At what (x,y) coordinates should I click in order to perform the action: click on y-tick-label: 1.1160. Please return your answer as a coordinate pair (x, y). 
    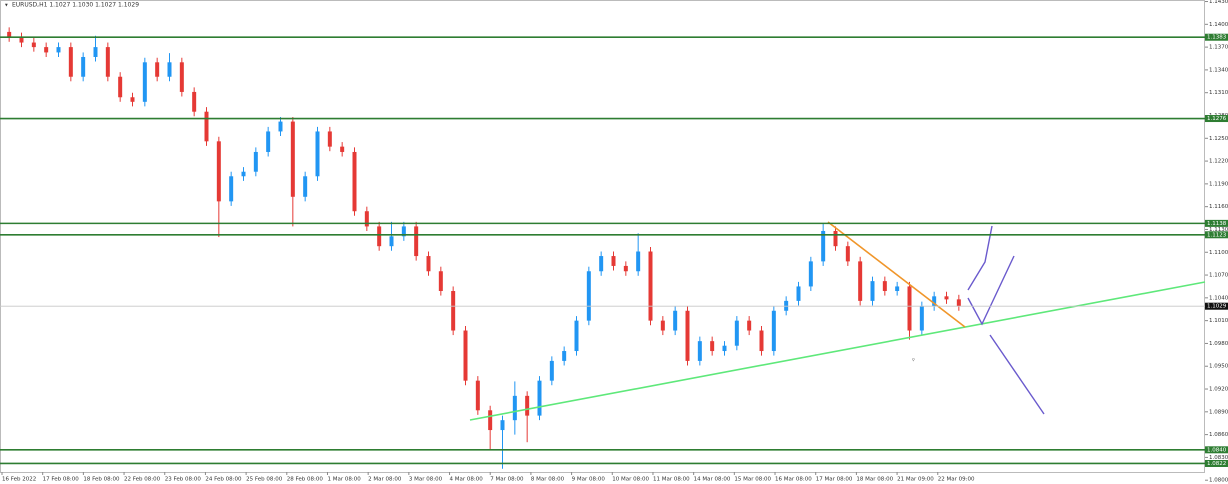
    Looking at the image, I should click on (1218, 207).